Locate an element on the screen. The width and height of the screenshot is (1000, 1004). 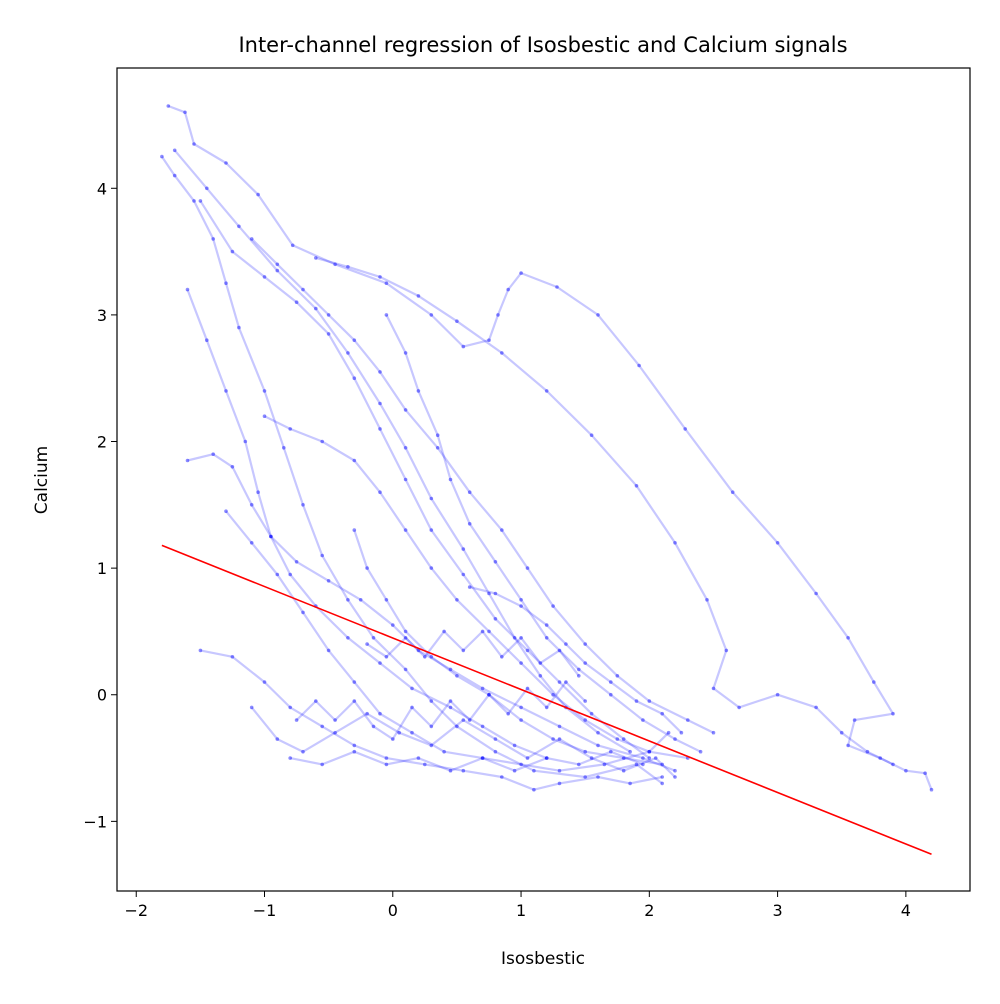
x-tick-label: 3 is located at coordinates (778, 910).